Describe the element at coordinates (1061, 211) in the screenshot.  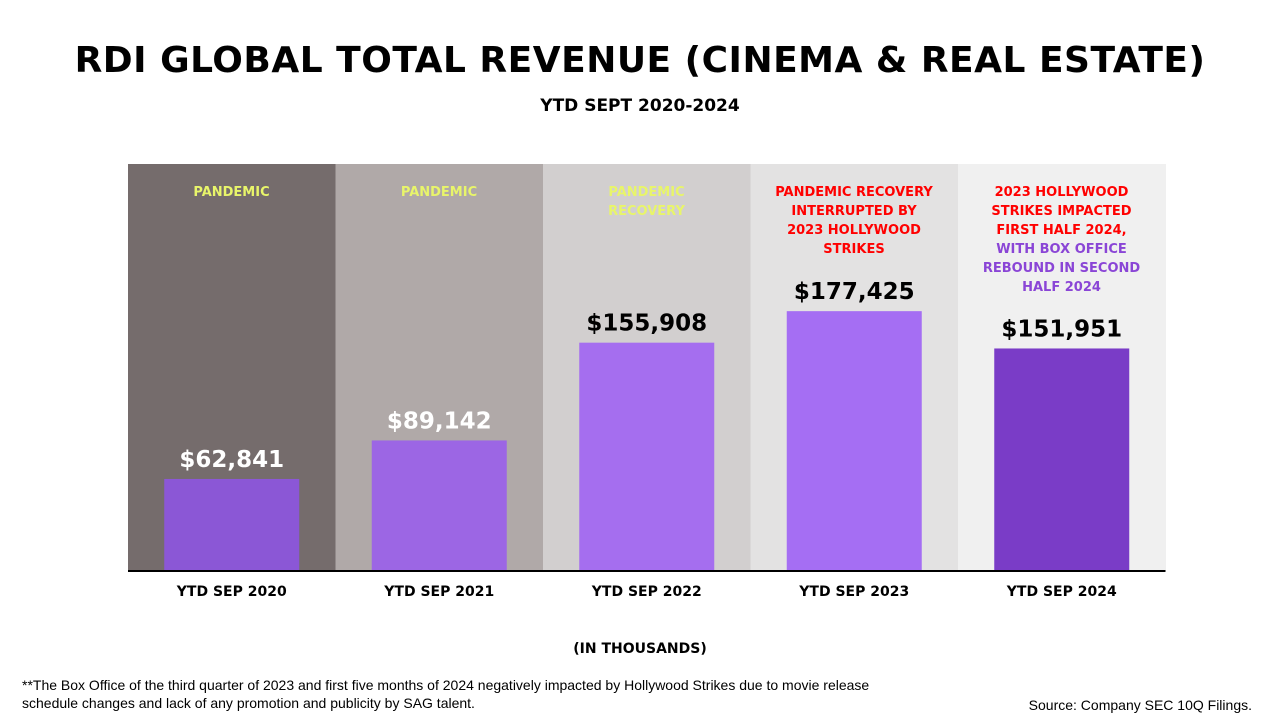
I see `annotation-5-line-2: STRIKES IMPACTED` at that location.